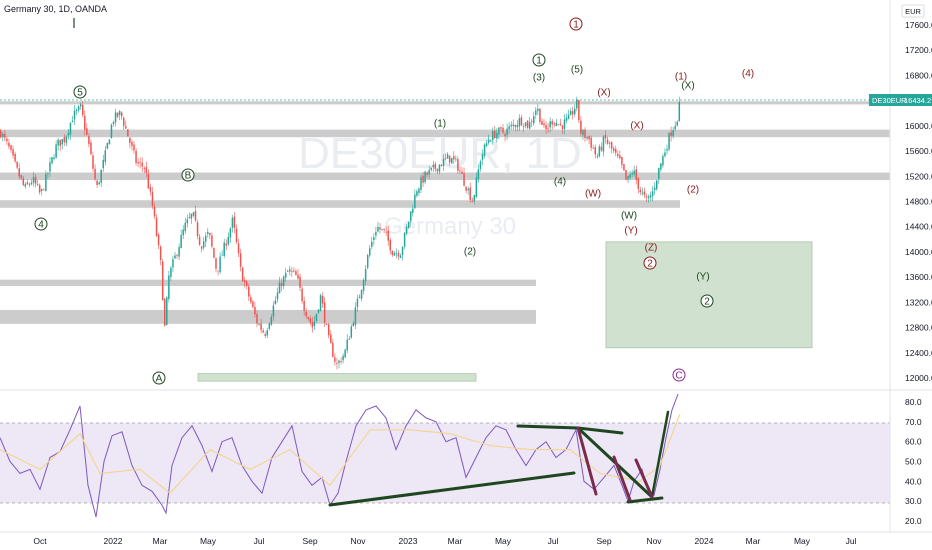 This screenshot has height=550, width=932. I want to click on zone-resistance, so click(445, 133).